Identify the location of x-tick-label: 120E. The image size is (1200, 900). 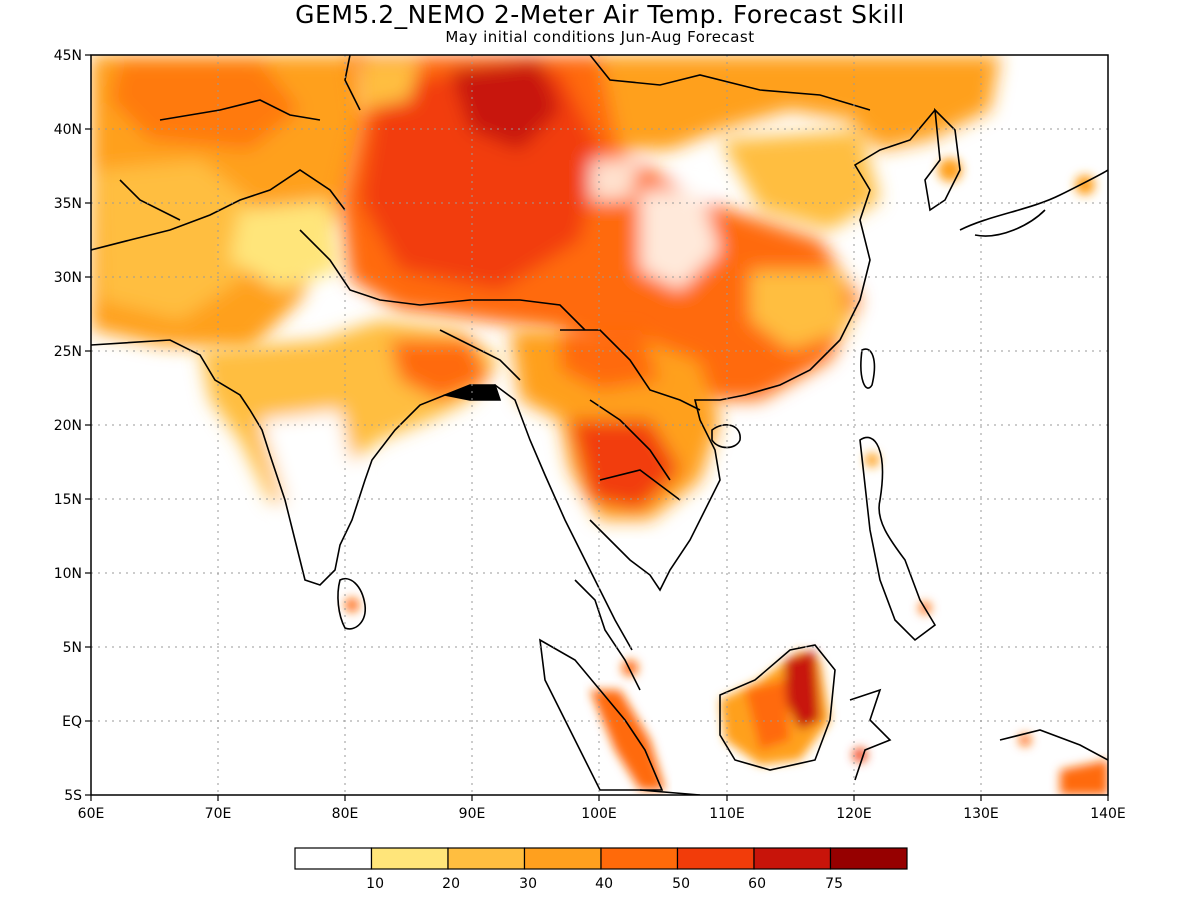
(854, 814).